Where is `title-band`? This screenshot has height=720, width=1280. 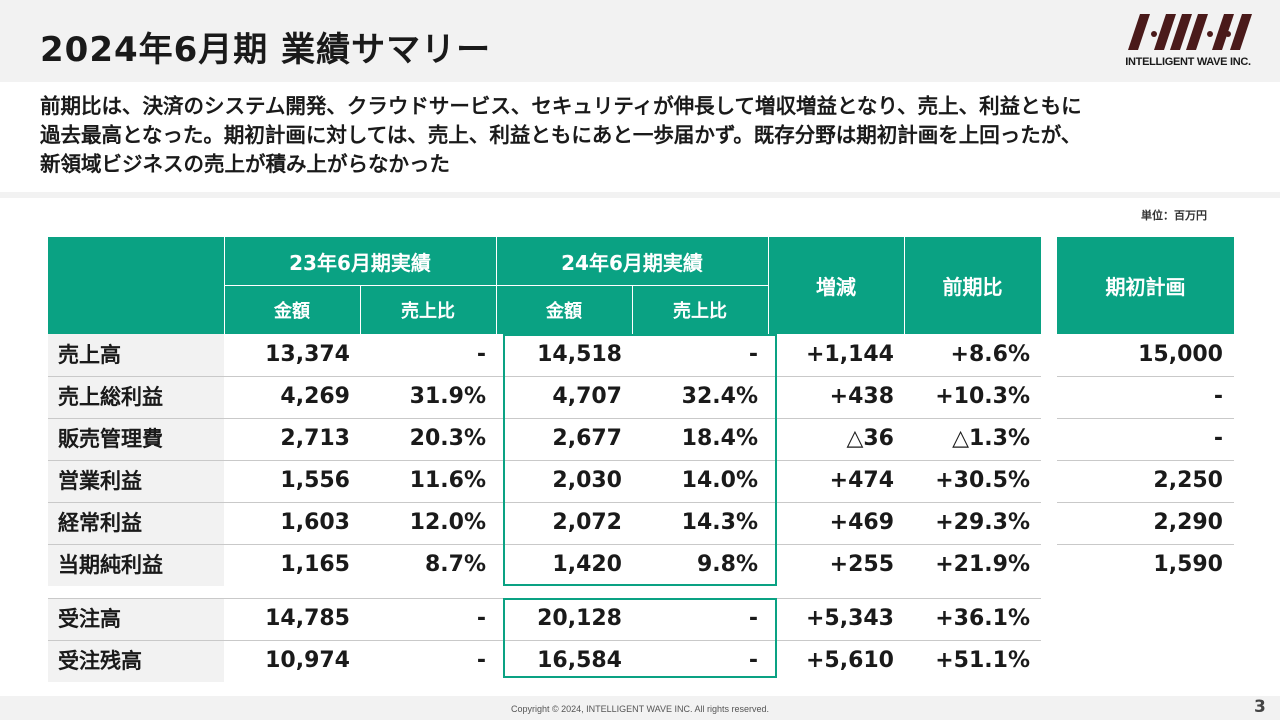 title-band is located at coordinates (640, 41).